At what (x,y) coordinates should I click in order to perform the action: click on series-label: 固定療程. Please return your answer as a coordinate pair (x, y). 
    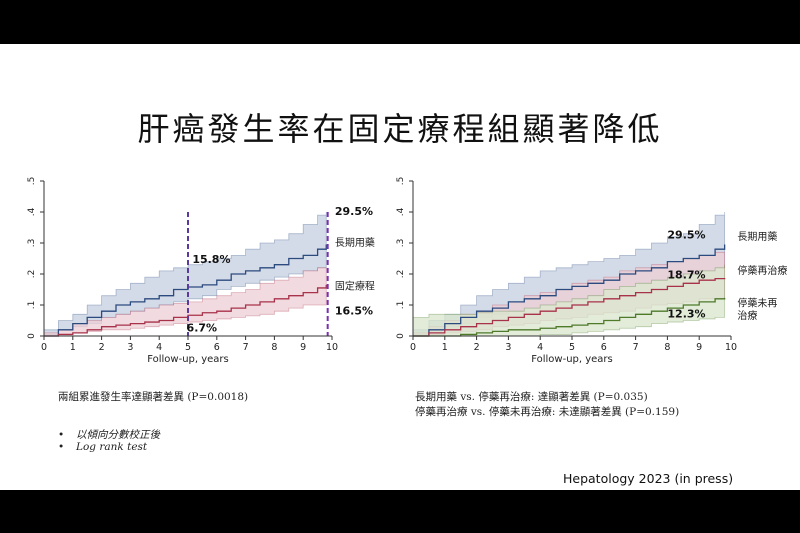
    Looking at the image, I should click on (355, 286).